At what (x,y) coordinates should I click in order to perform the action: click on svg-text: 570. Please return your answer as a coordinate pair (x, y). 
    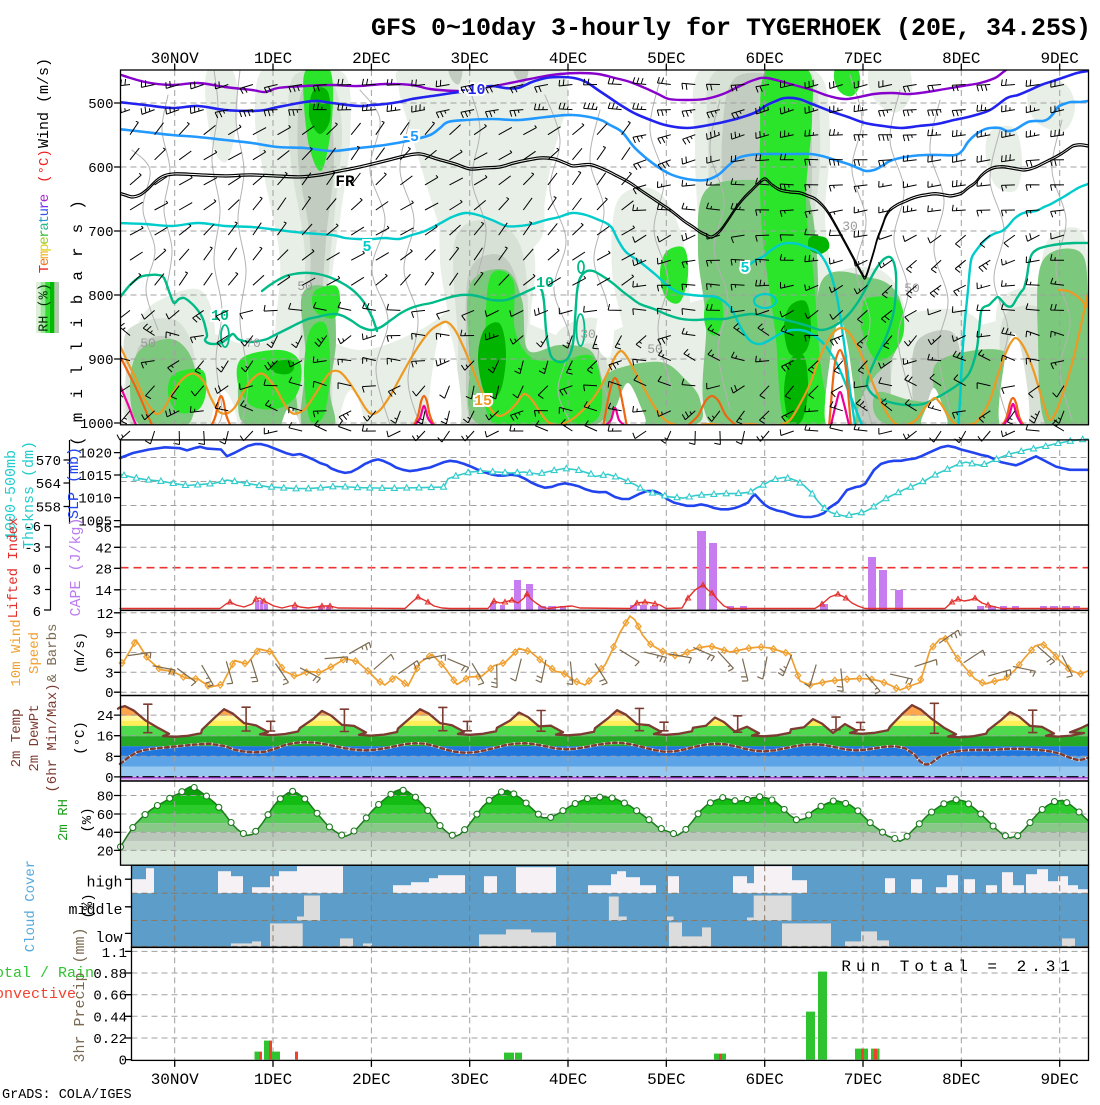
    Looking at the image, I should click on (48, 462).